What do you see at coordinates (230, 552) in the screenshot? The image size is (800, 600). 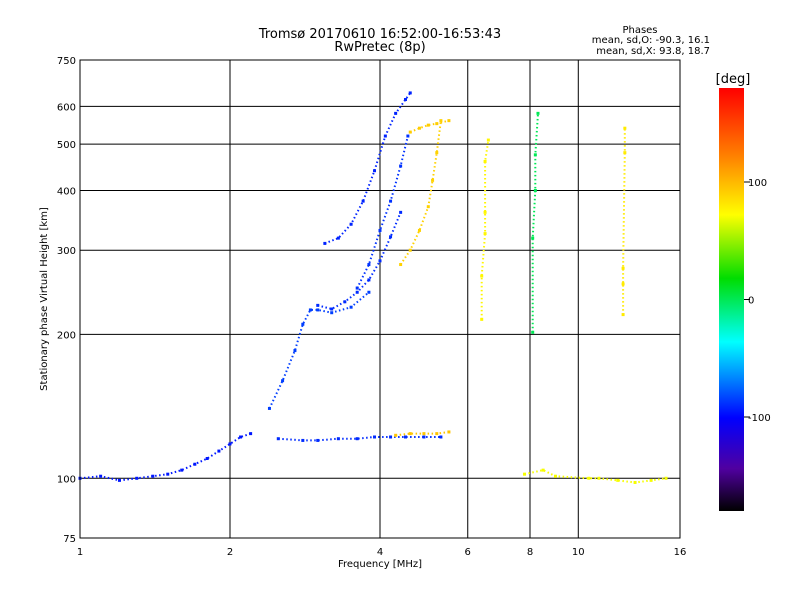 I see `x-tick-label: 2` at bounding box center [230, 552].